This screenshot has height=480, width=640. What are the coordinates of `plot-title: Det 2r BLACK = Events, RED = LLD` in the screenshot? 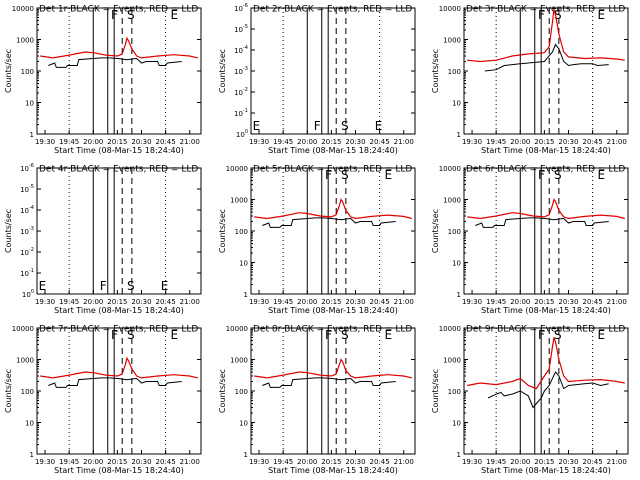 It's located at (332, 10).